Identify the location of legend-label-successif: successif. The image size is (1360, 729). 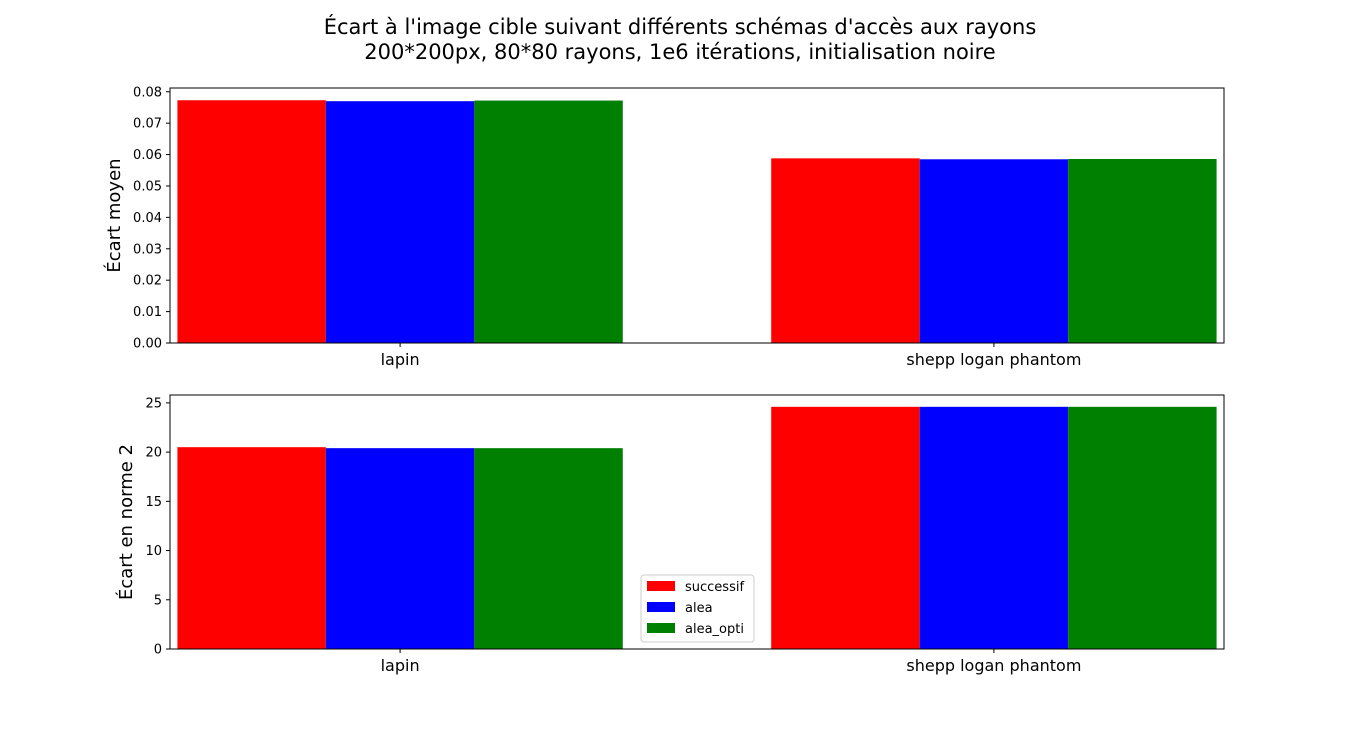
(714, 587).